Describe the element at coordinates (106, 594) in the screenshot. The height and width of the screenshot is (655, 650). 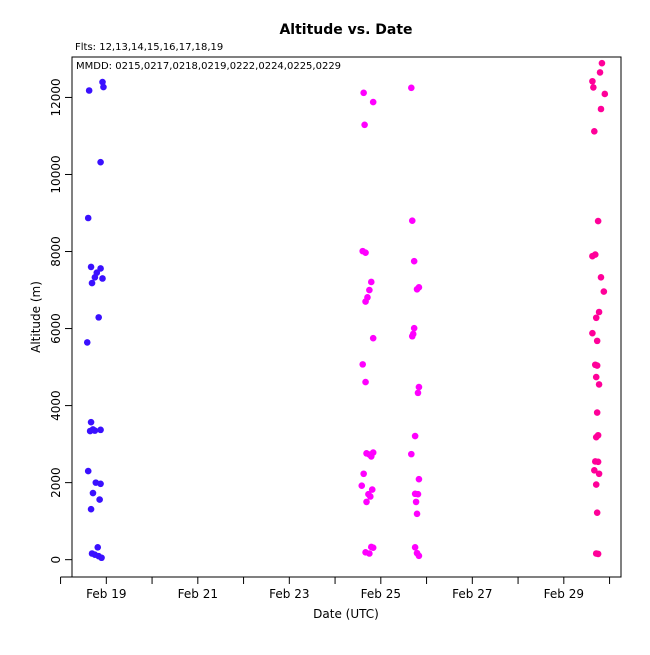
I see `x-tick-label: Feb 19` at that location.